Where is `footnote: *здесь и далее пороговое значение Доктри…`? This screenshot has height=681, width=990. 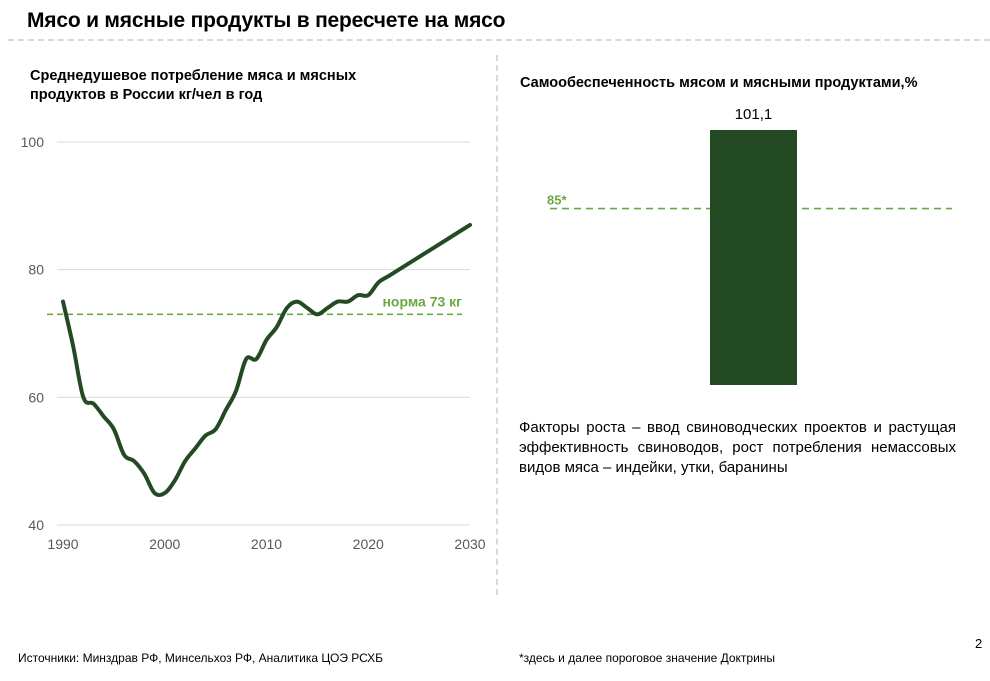 footnote: *здесь и далее пороговое значение Доктри… is located at coordinates (647, 658).